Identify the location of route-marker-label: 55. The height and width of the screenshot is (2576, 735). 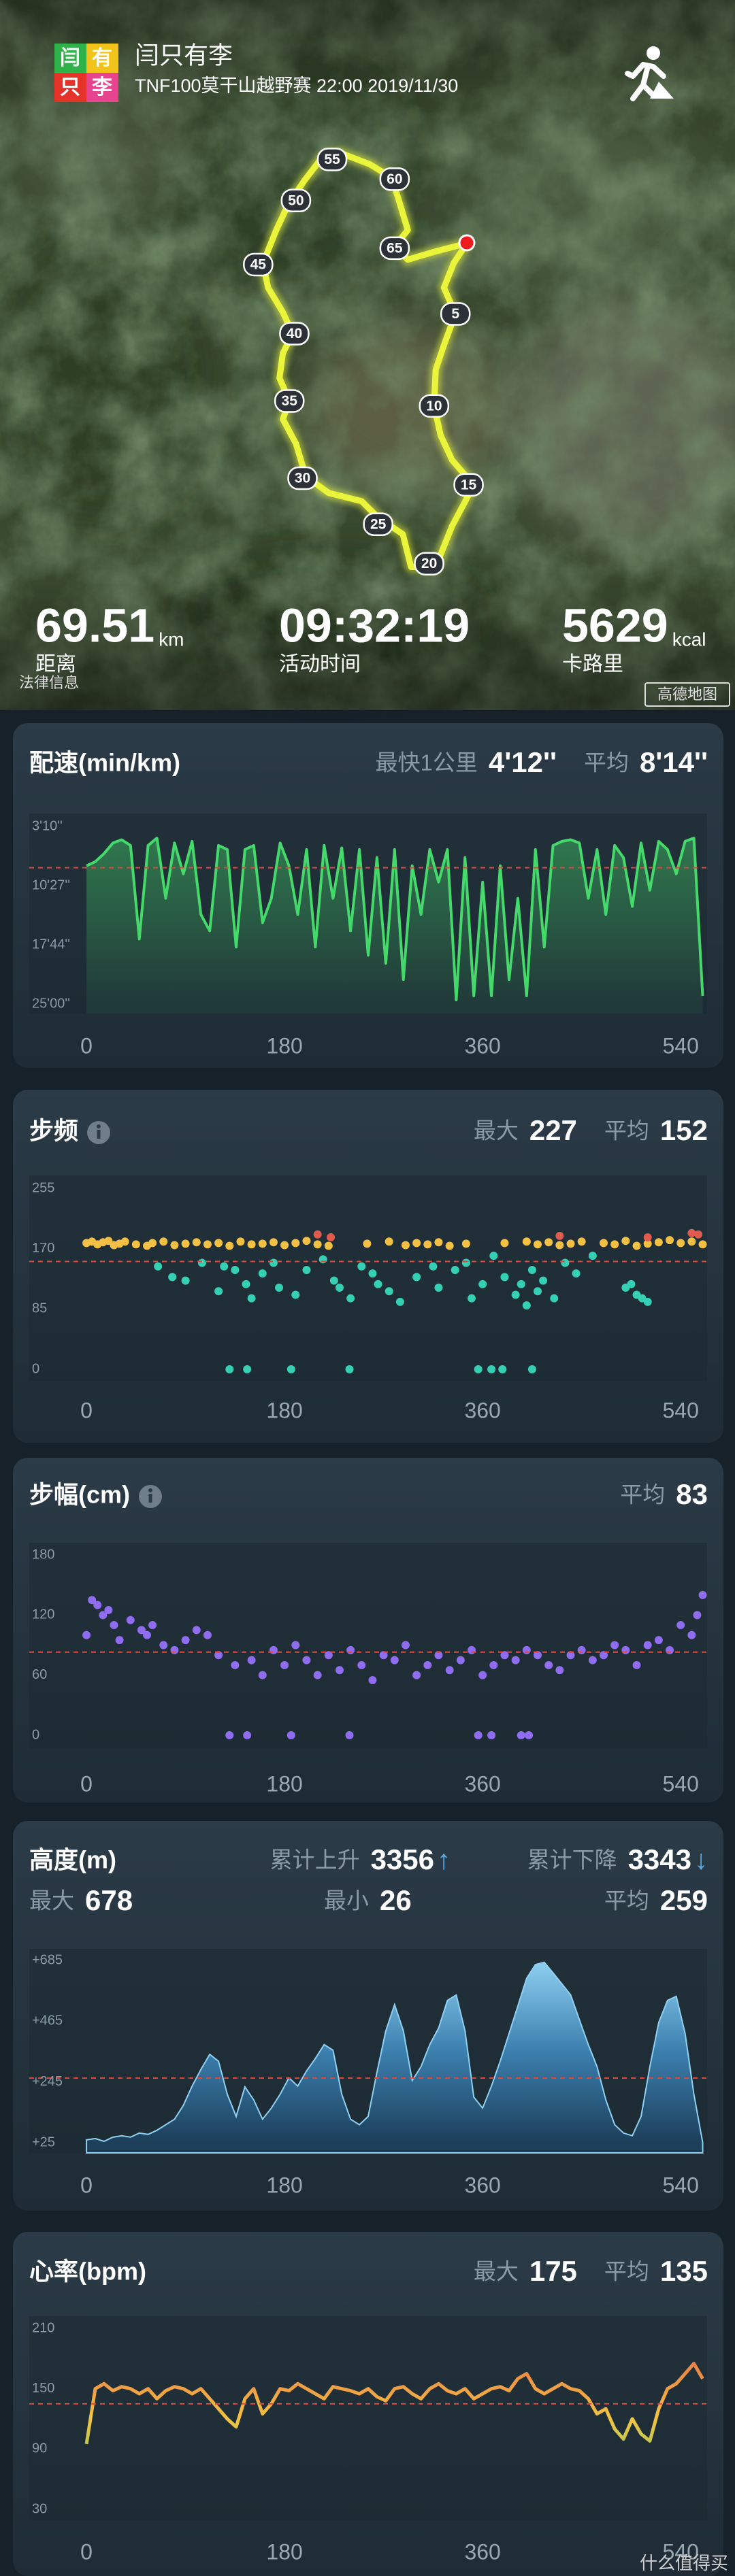
(332, 159).